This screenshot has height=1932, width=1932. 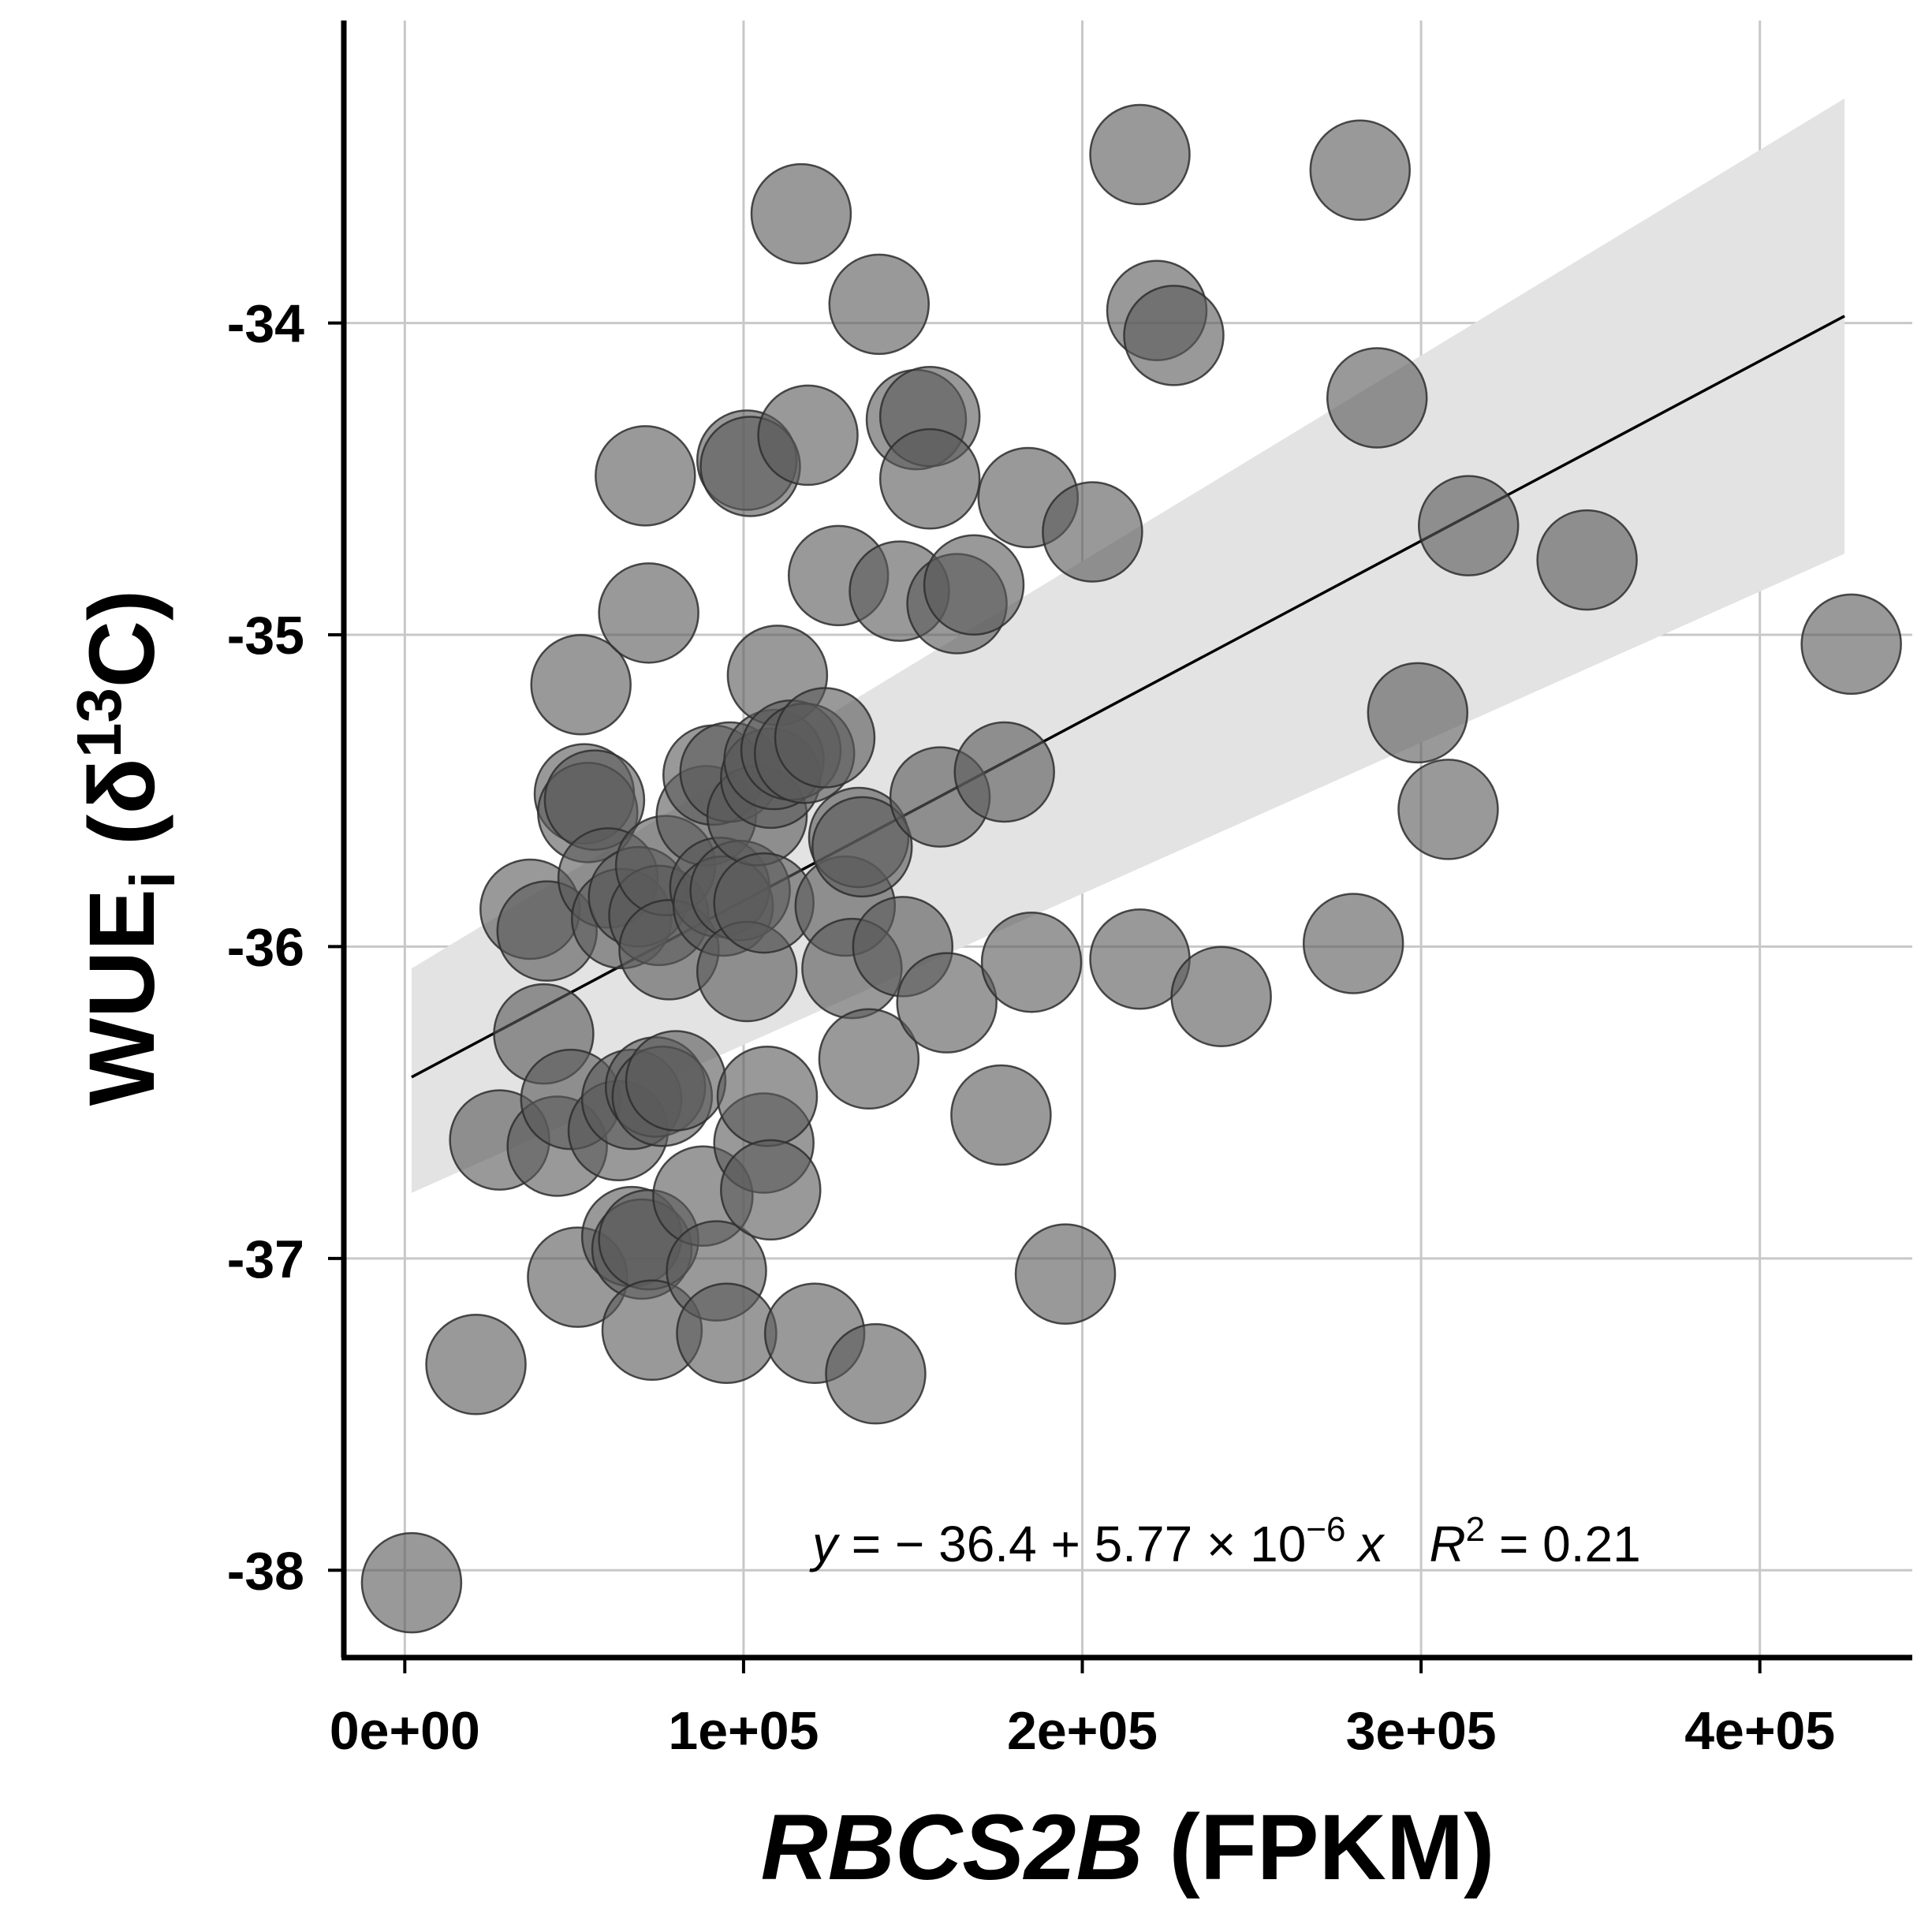 What do you see at coordinates (405, 1731) in the screenshot?
I see `x-tick-label: 0e+00` at bounding box center [405, 1731].